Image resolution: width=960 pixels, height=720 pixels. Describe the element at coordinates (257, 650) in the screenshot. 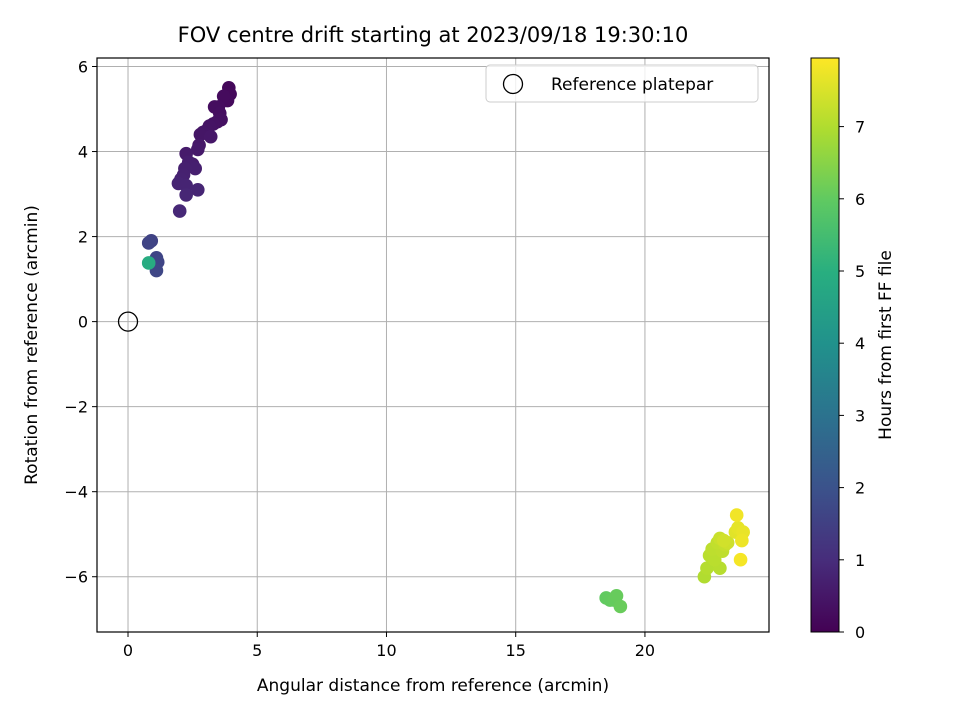

I see `x-tick-label: 5` at that location.